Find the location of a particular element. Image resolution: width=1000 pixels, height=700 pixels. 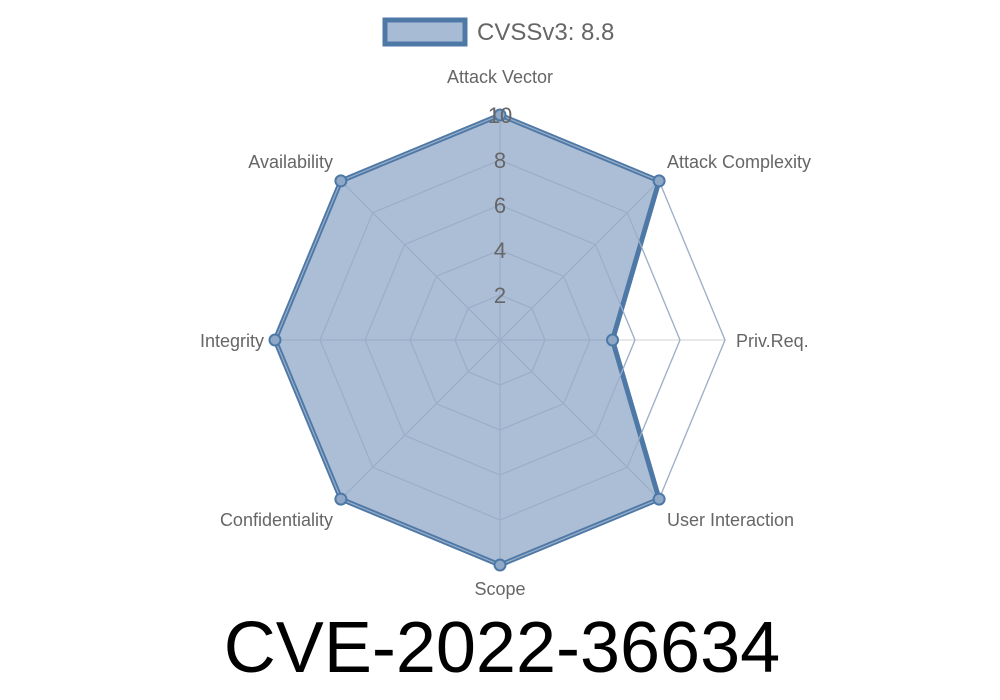

cve-title: CVE-2022-36634 is located at coordinates (502, 648).